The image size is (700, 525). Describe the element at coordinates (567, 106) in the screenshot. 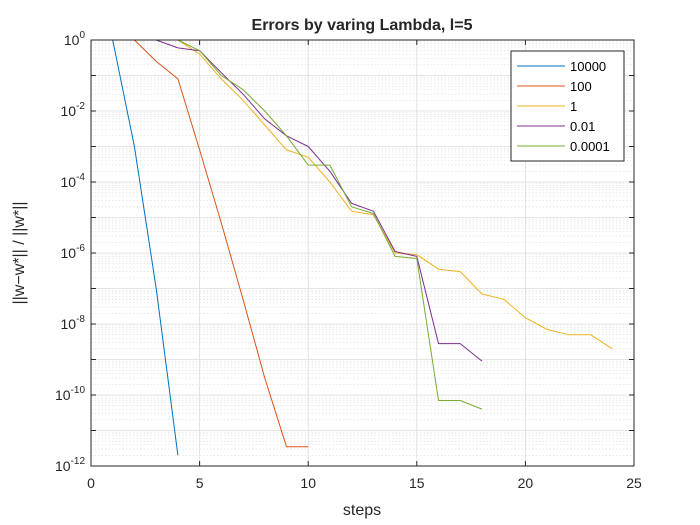

I see `legend: 10000 100 1 0.01 0.0001` at that location.